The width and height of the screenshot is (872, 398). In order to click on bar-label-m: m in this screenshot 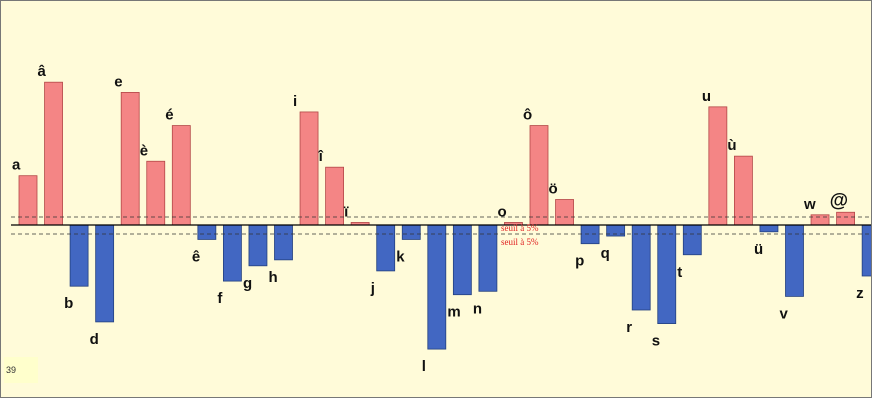, I will do `click(453, 312)`.